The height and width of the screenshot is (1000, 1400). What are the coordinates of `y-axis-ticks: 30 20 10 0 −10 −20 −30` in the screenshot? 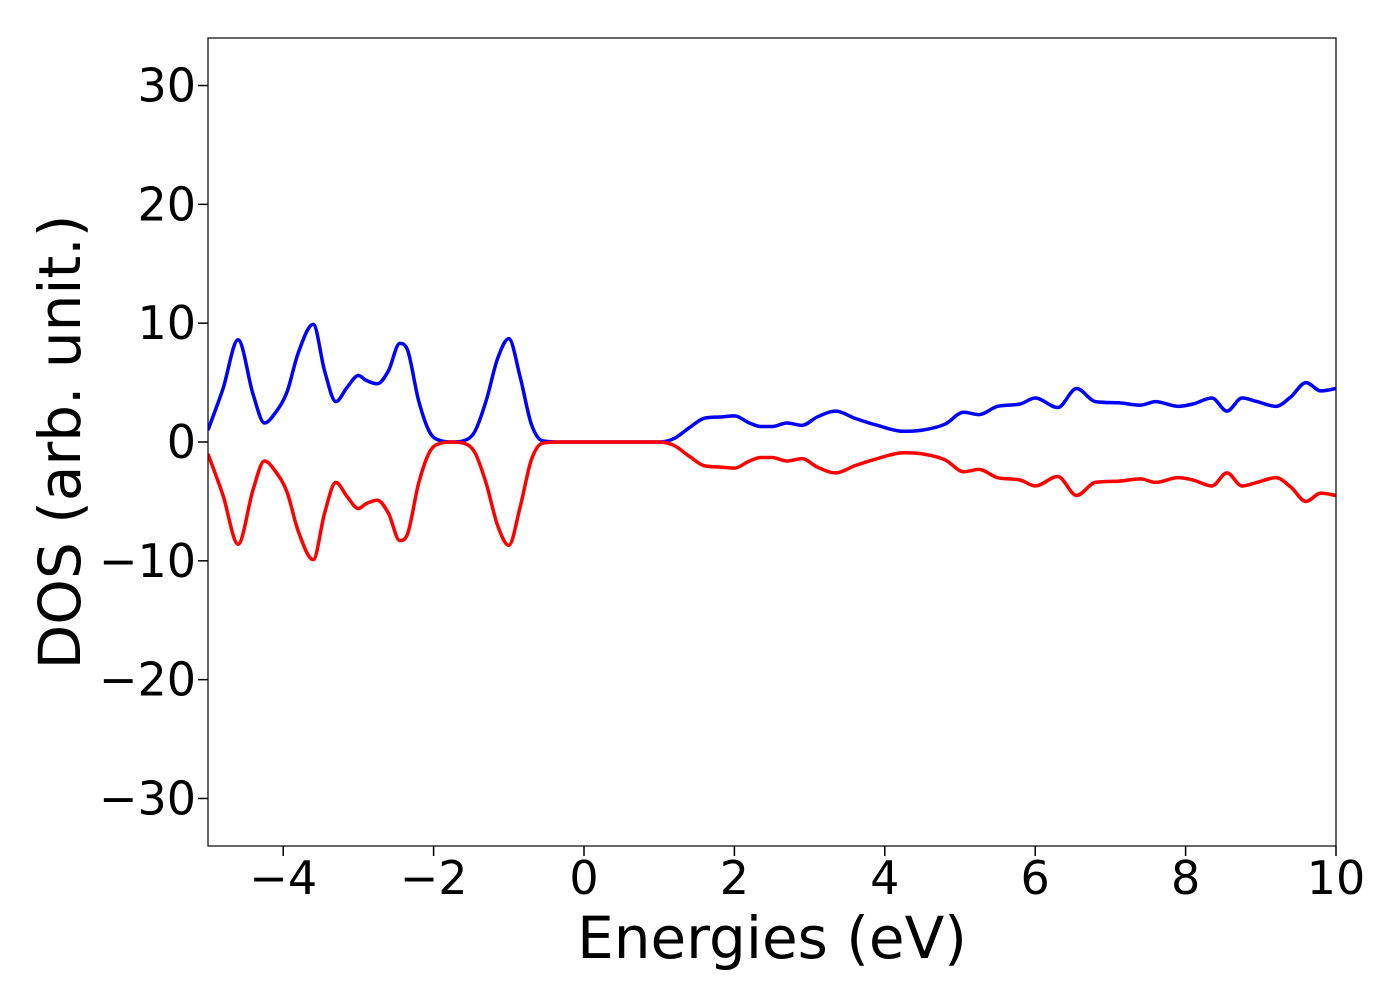 It's located at (153, 442).